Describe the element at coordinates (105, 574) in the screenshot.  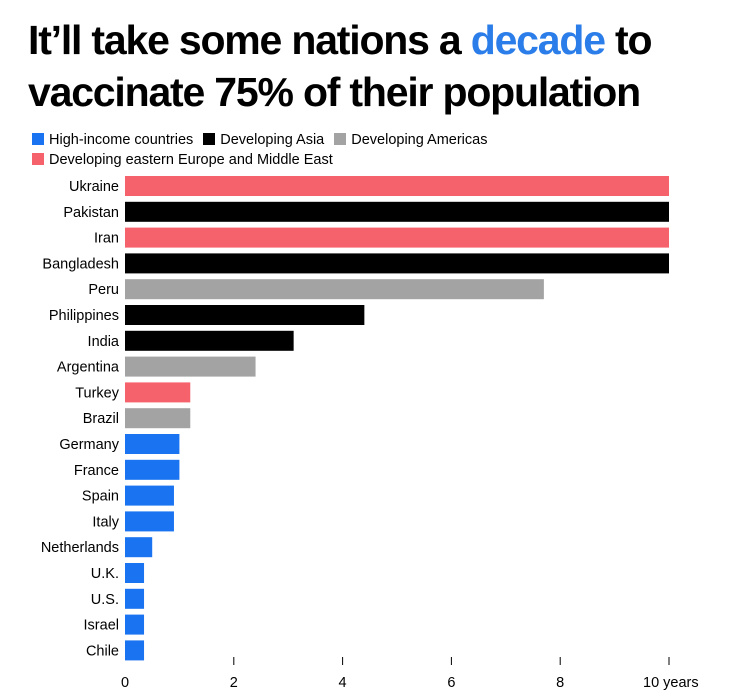
I see `category-label: U.K.` at that location.